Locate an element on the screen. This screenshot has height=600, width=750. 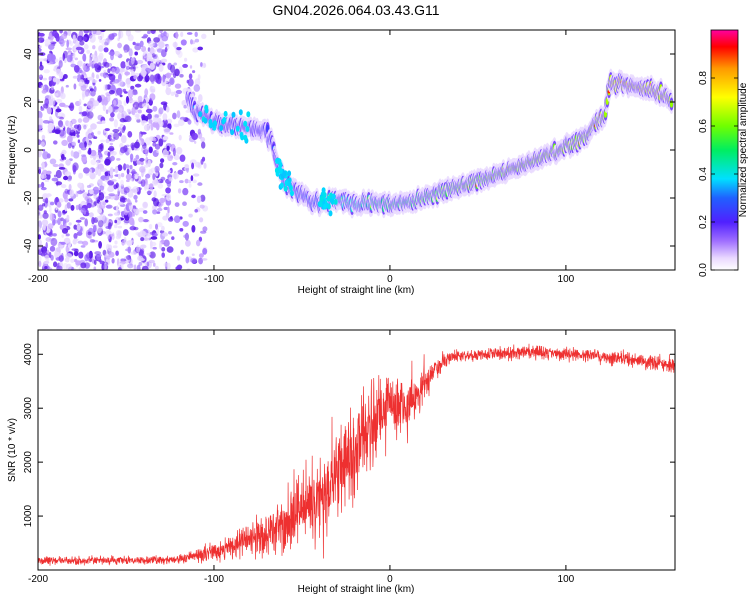
snr-x-label: Height of straight line (km) is located at coordinates (356, 589).